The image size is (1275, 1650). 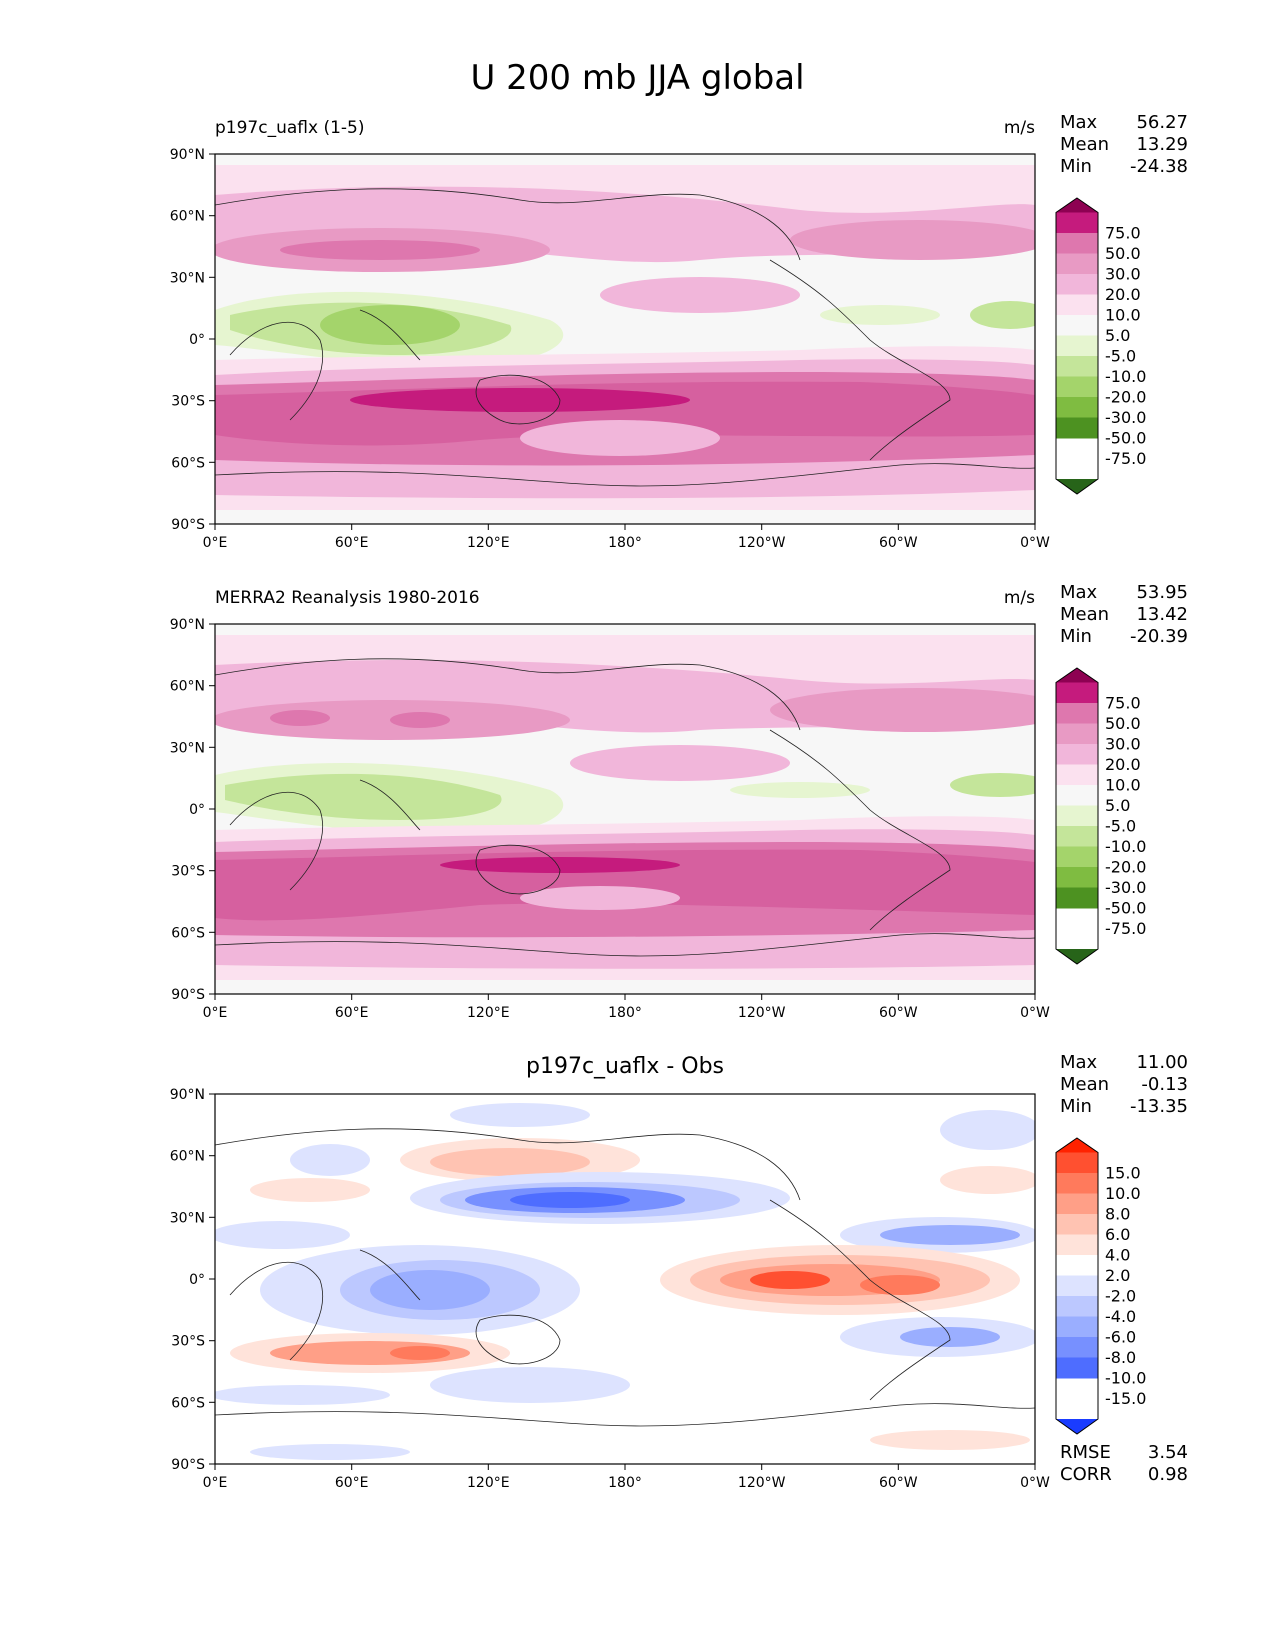 I want to click on stat-value: 13.42, so click(x=1162, y=614).